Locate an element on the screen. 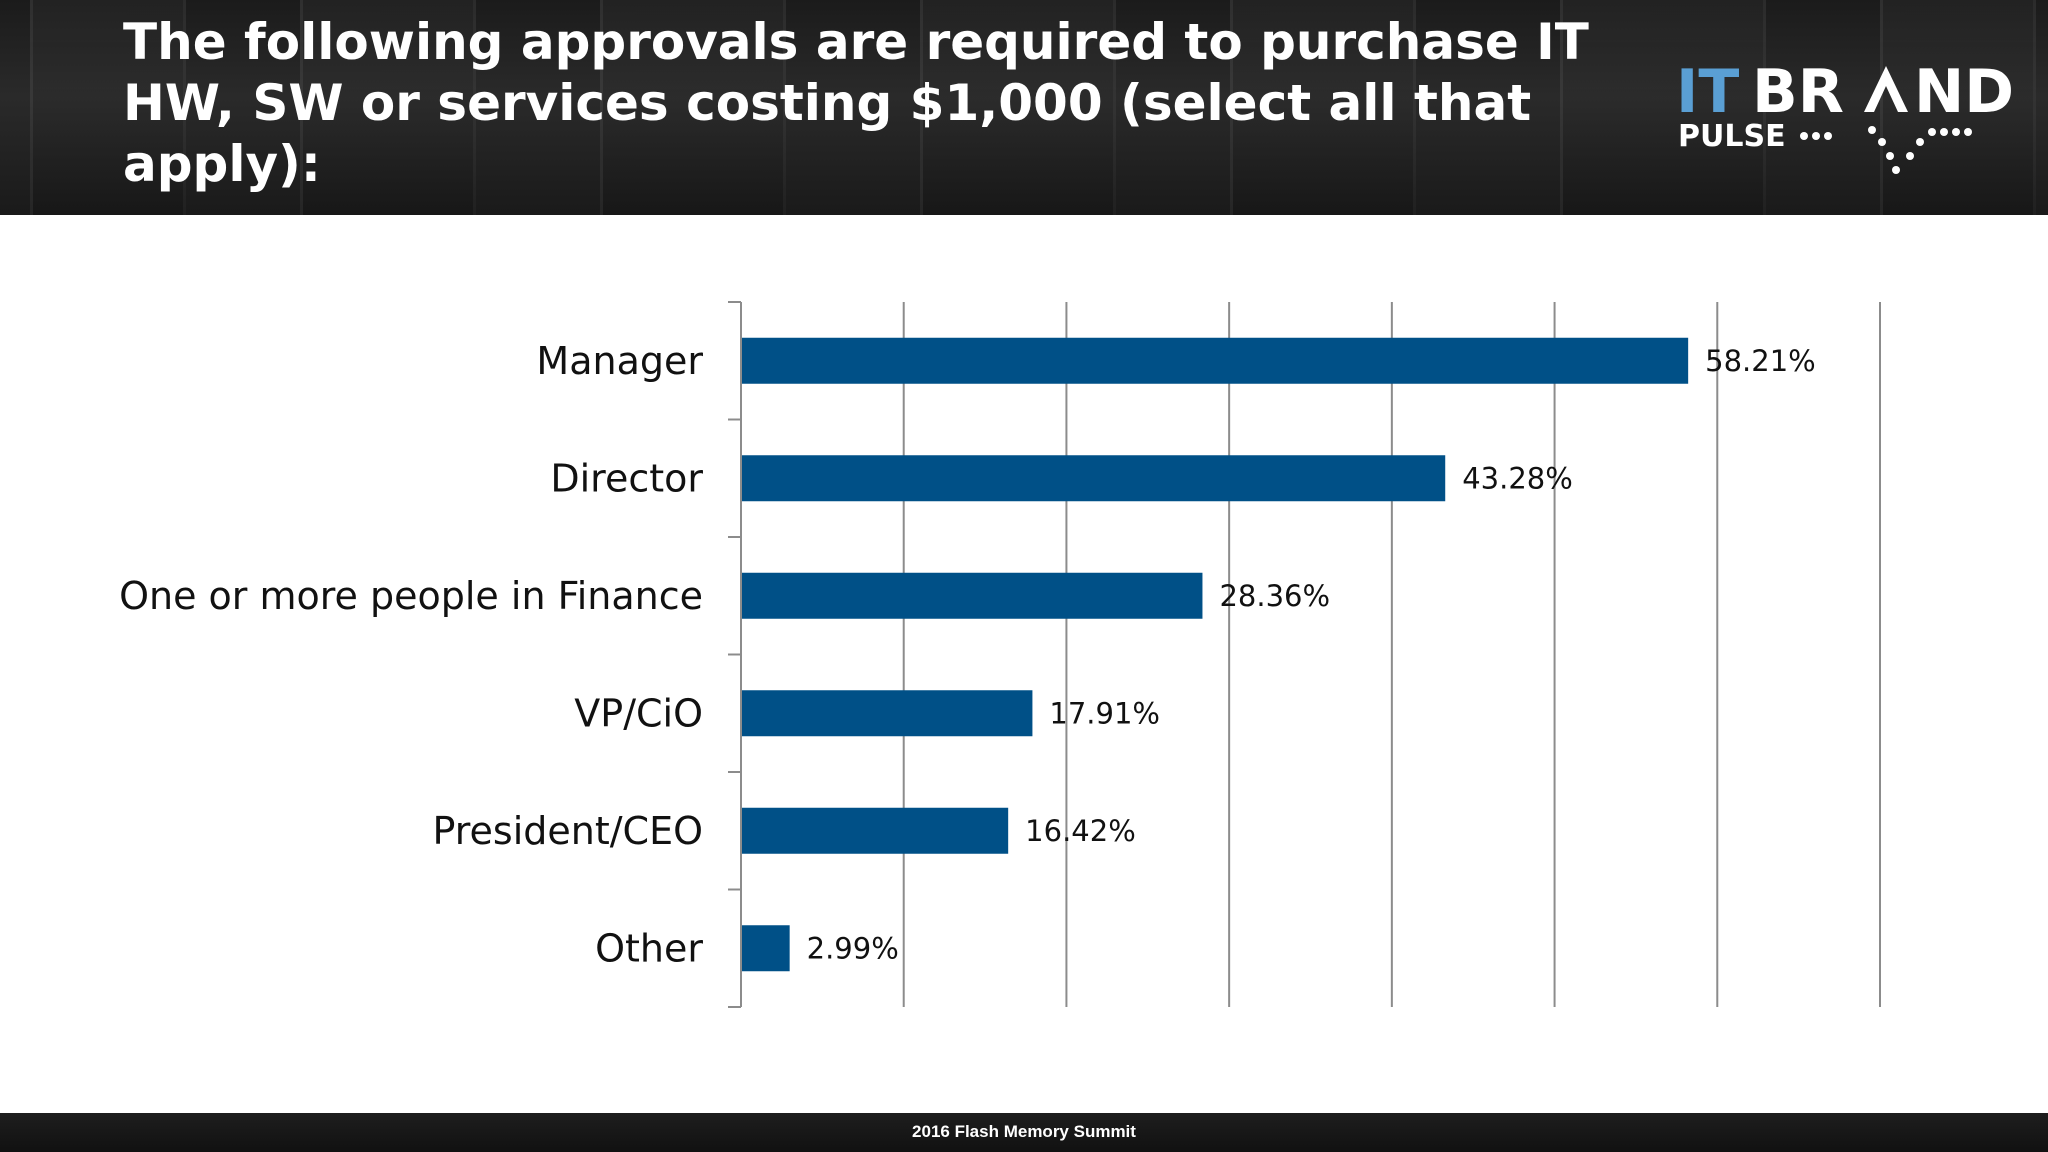  y-axis is located at coordinates (735, 654).